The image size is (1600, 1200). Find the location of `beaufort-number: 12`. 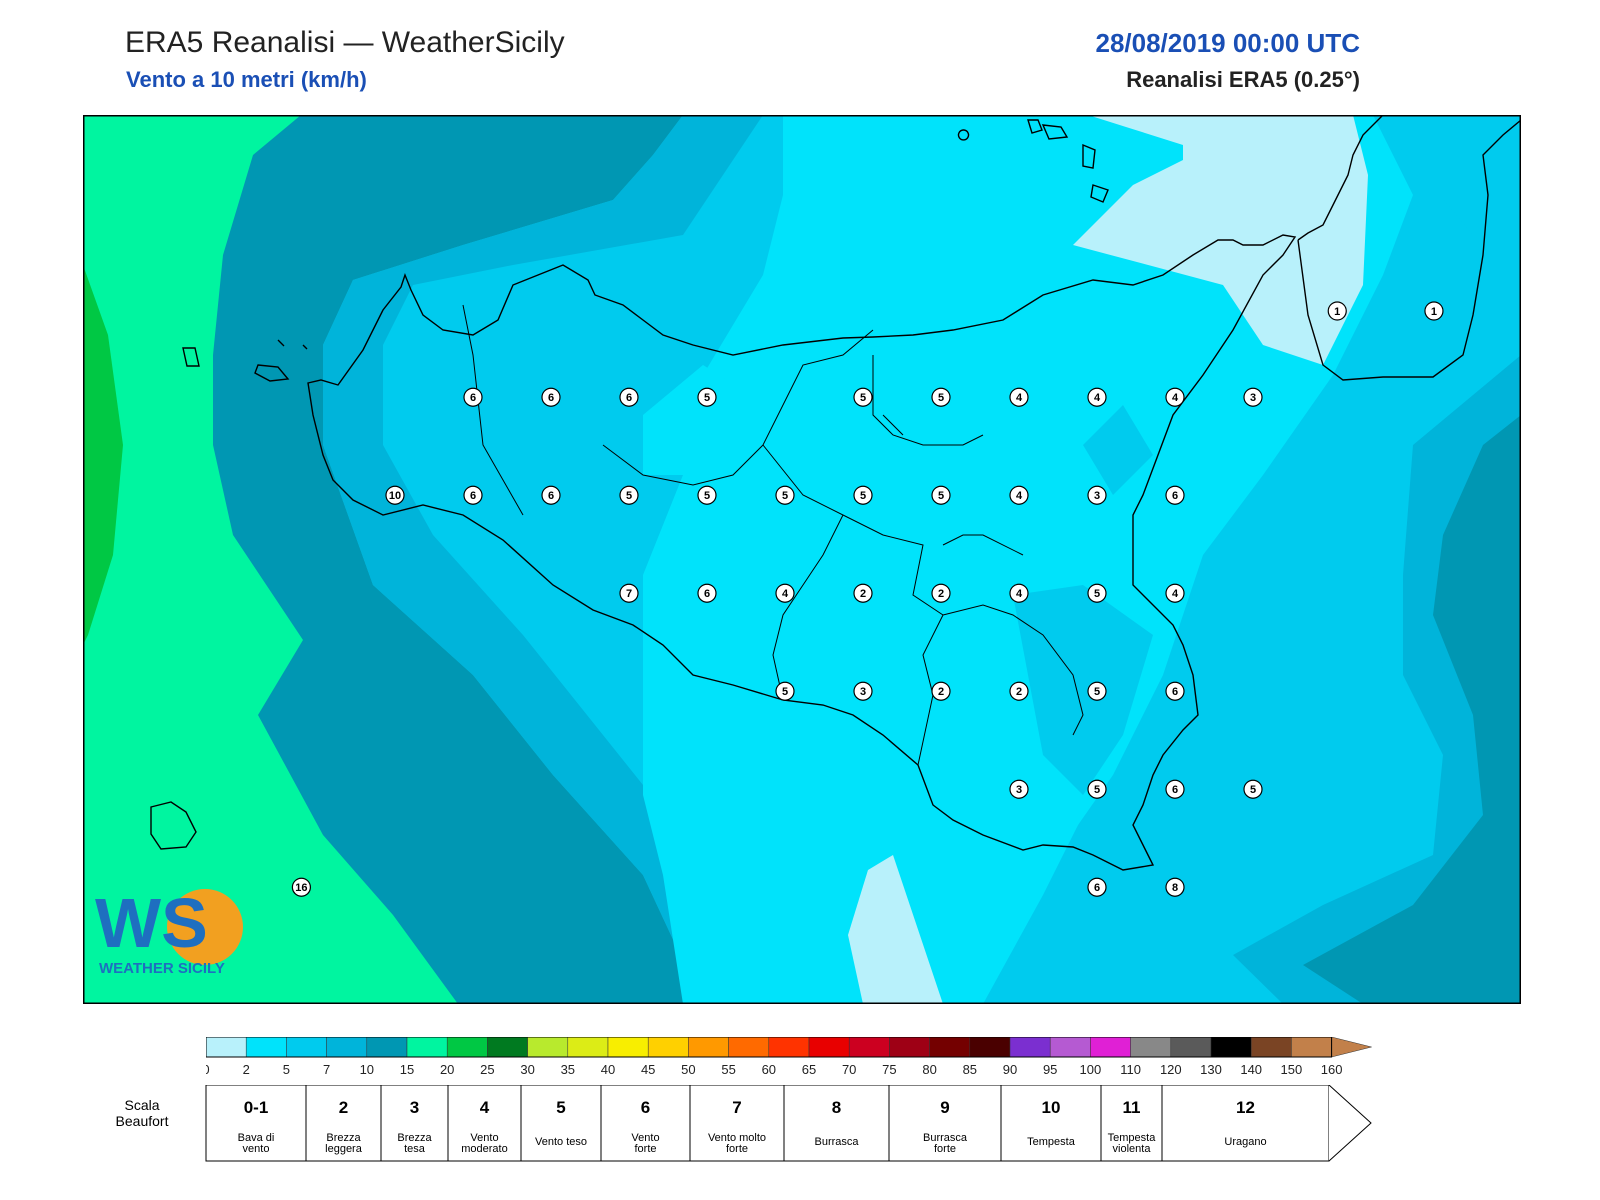

beaufort-number: 12 is located at coordinates (1245, 1107).